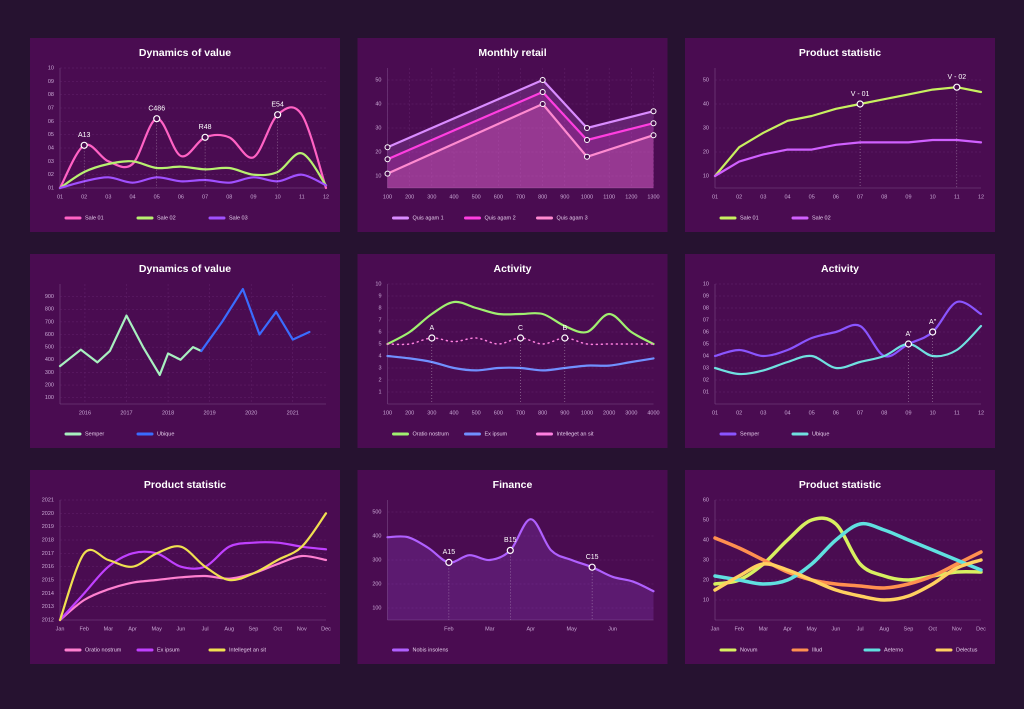 The width and height of the screenshot is (1024, 709). Describe the element at coordinates (48, 594) in the screenshot. I see `y-tick-label: 2014` at that location.